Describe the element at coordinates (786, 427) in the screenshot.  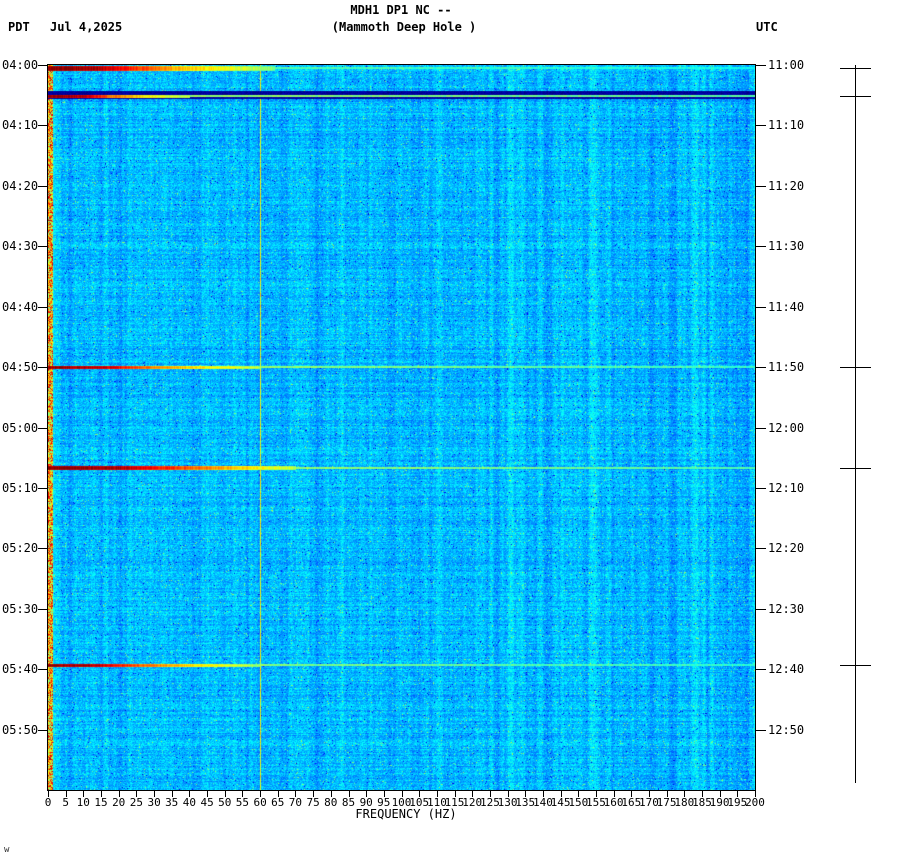
I see `y-axis-label-right: 12:00` at that location.